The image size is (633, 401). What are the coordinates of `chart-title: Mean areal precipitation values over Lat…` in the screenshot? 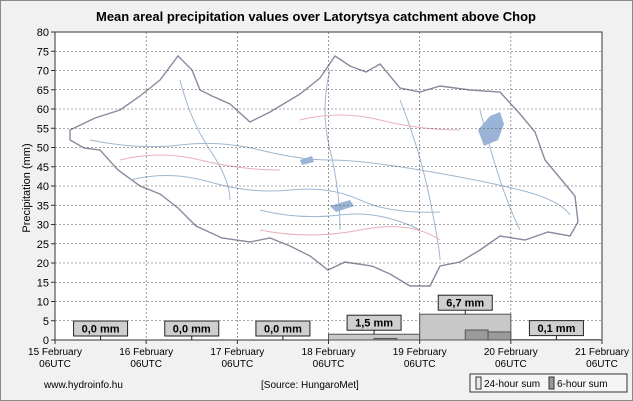 It's located at (316, 16).